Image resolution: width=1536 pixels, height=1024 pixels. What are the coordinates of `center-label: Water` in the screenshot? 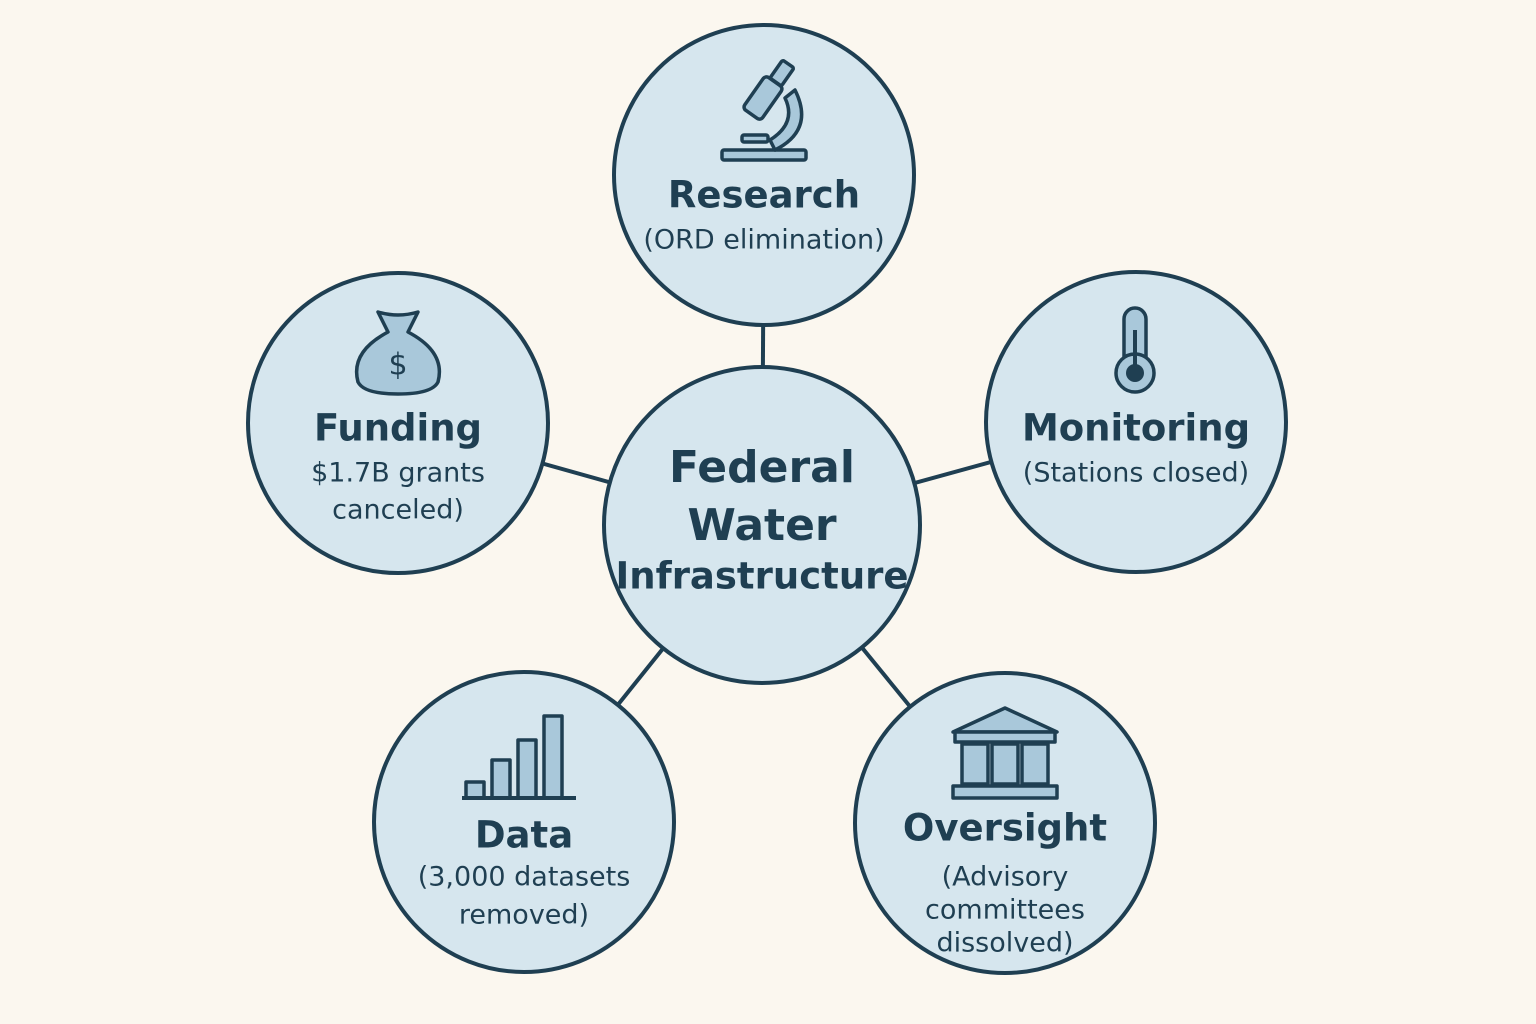 It's located at (762, 525).